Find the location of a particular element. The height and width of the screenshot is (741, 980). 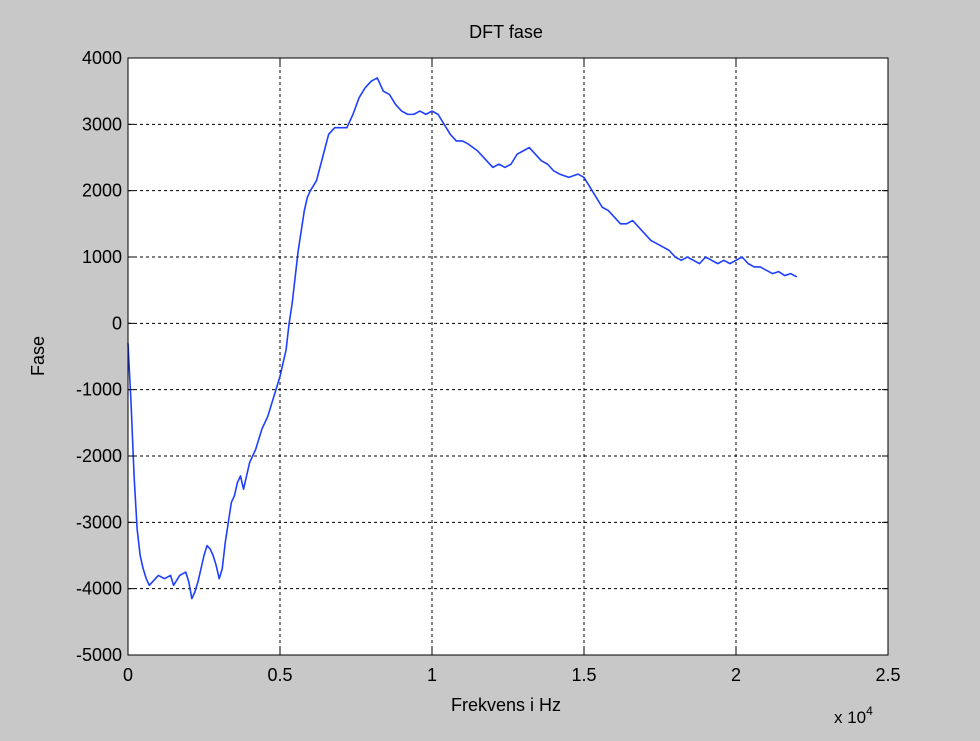

x-tick-label: 1 is located at coordinates (432, 675).